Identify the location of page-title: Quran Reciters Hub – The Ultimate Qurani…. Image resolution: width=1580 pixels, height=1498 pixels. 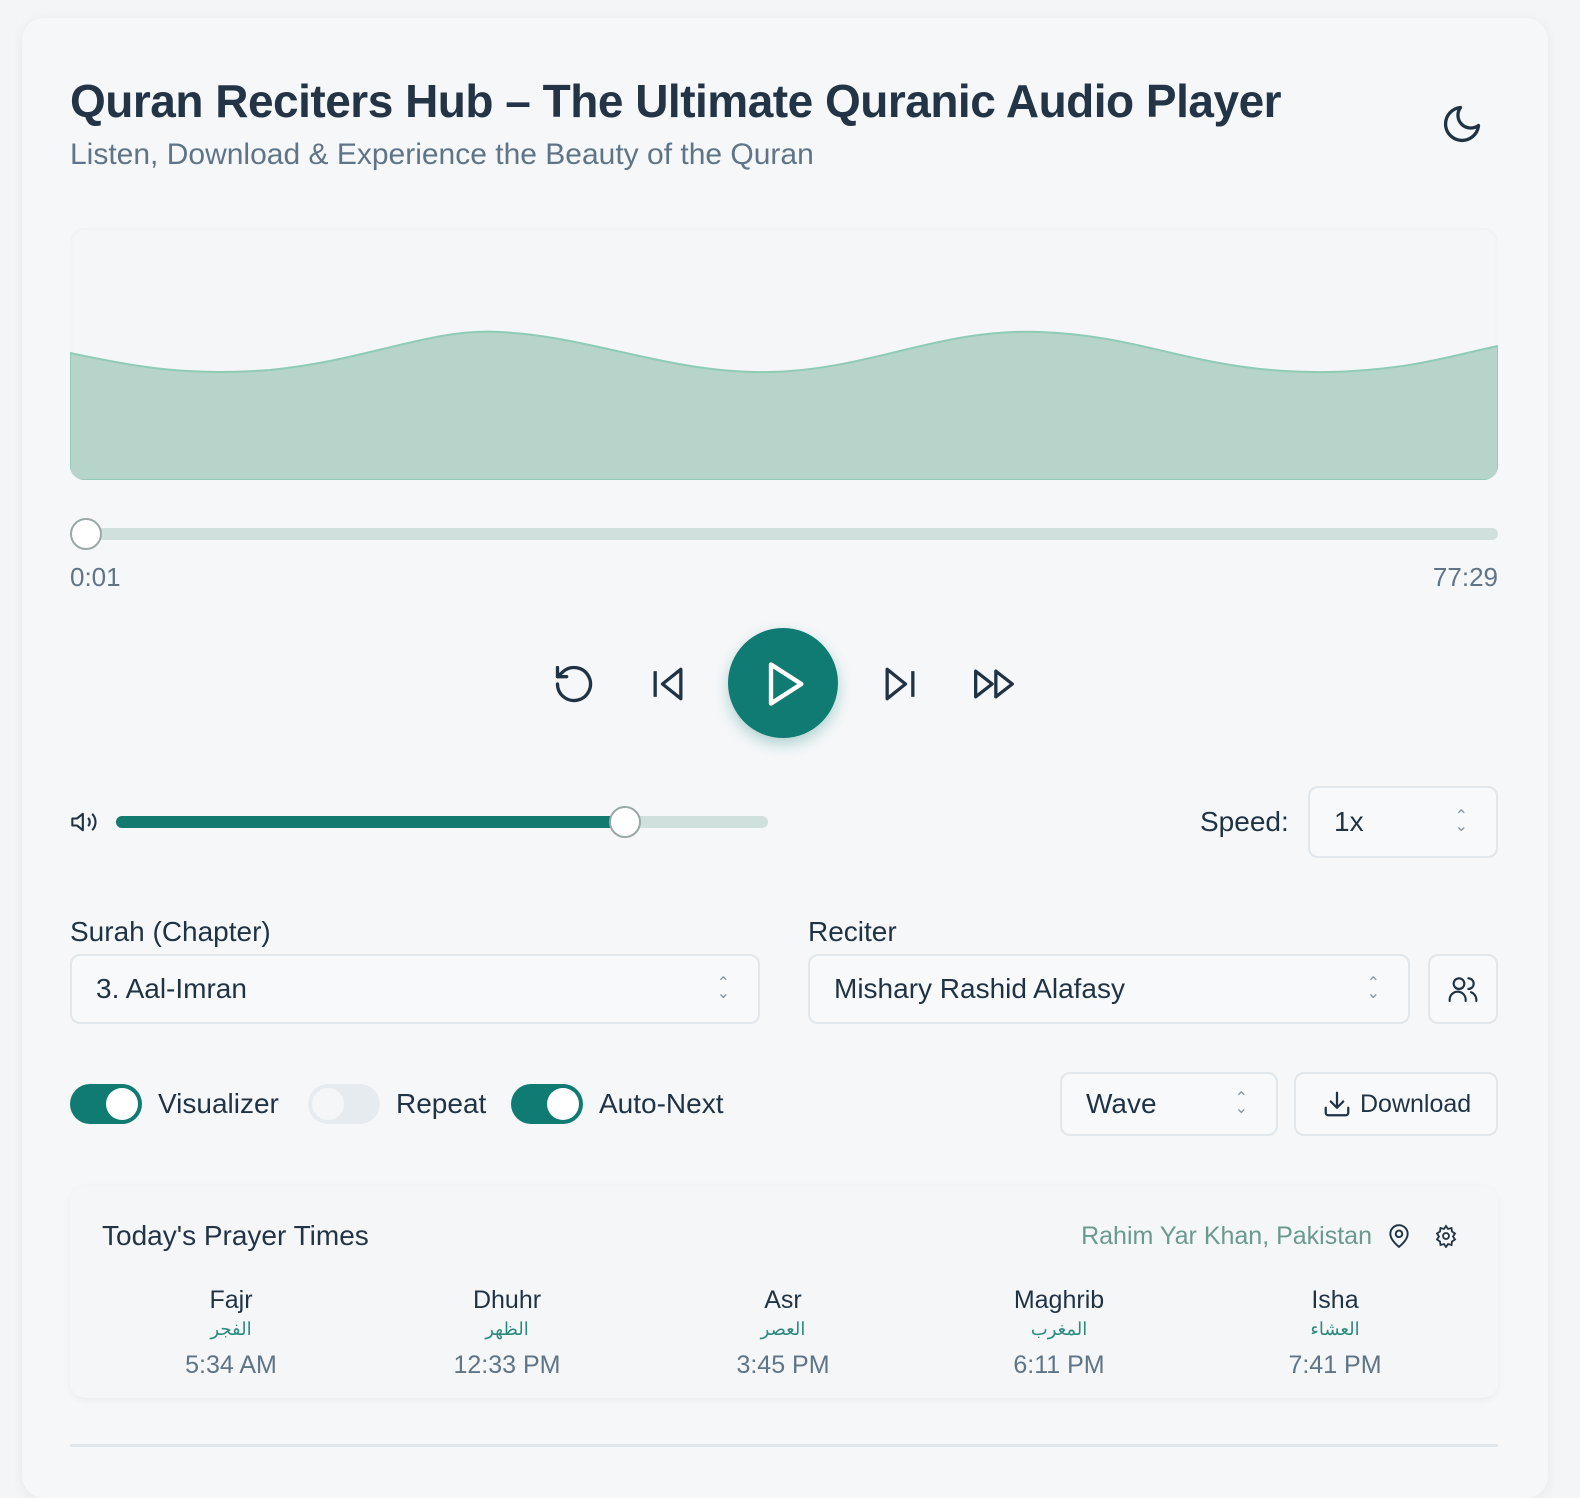
(676, 101).